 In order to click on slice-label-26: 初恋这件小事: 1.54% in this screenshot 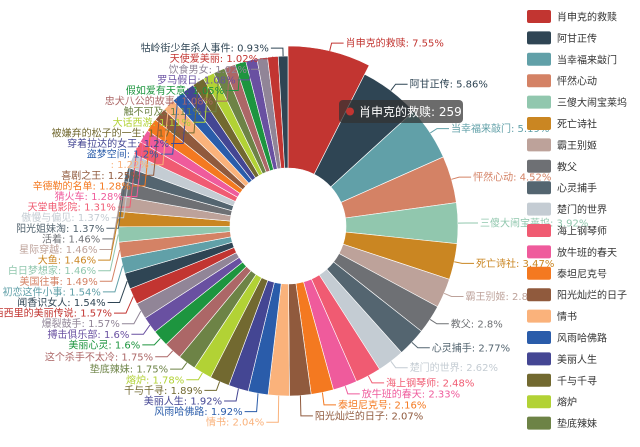, I will do `click(52, 291)`.